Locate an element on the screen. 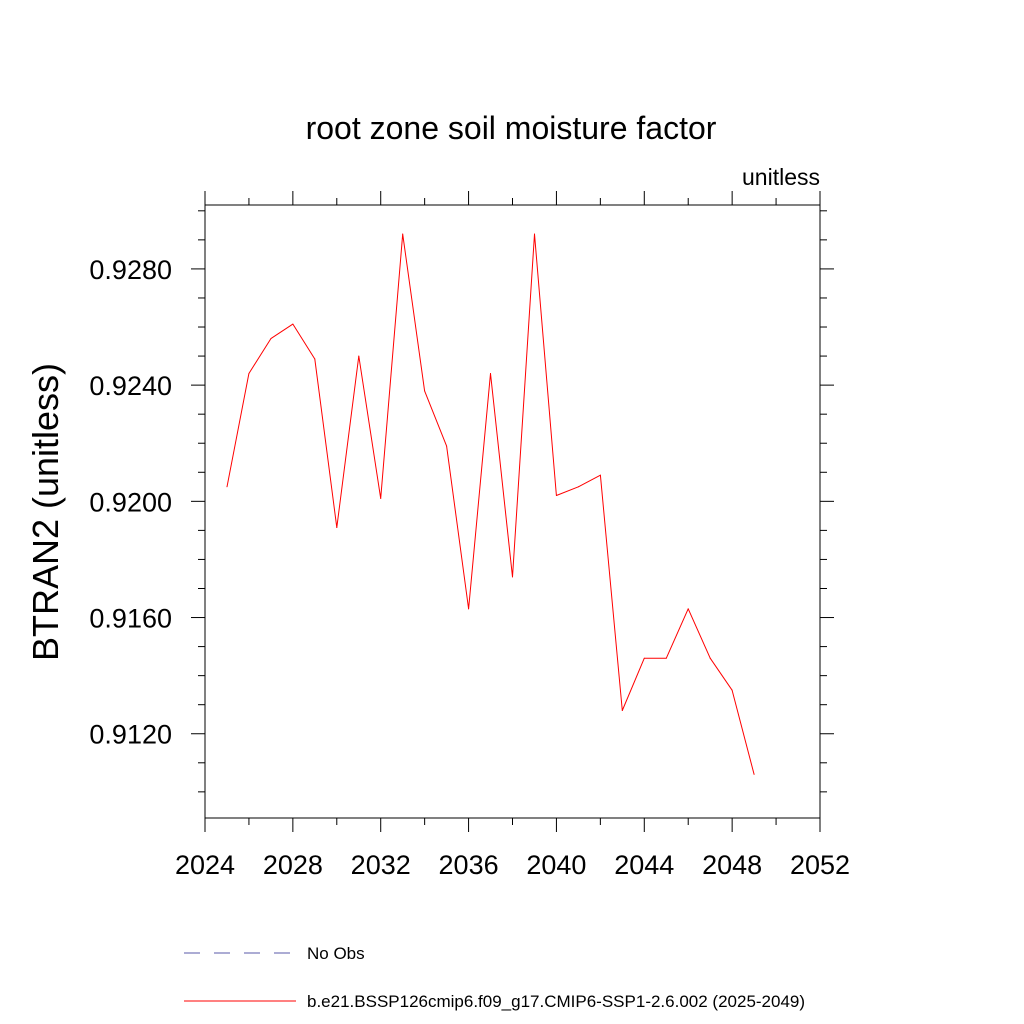 Image resolution: width=1024 pixels, height=1024 pixels. chart-title: root zone soil moisture factor is located at coordinates (511, 128).